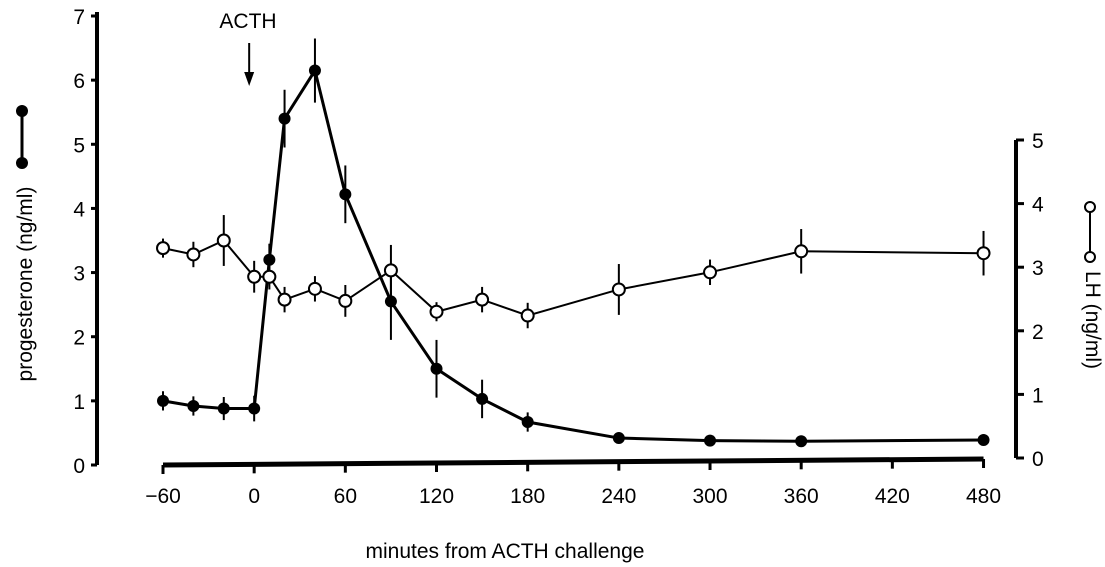 The width and height of the screenshot is (1105, 567). Describe the element at coordinates (79, 81) in the screenshot. I see `left-axis-tick-label: 6` at that location.